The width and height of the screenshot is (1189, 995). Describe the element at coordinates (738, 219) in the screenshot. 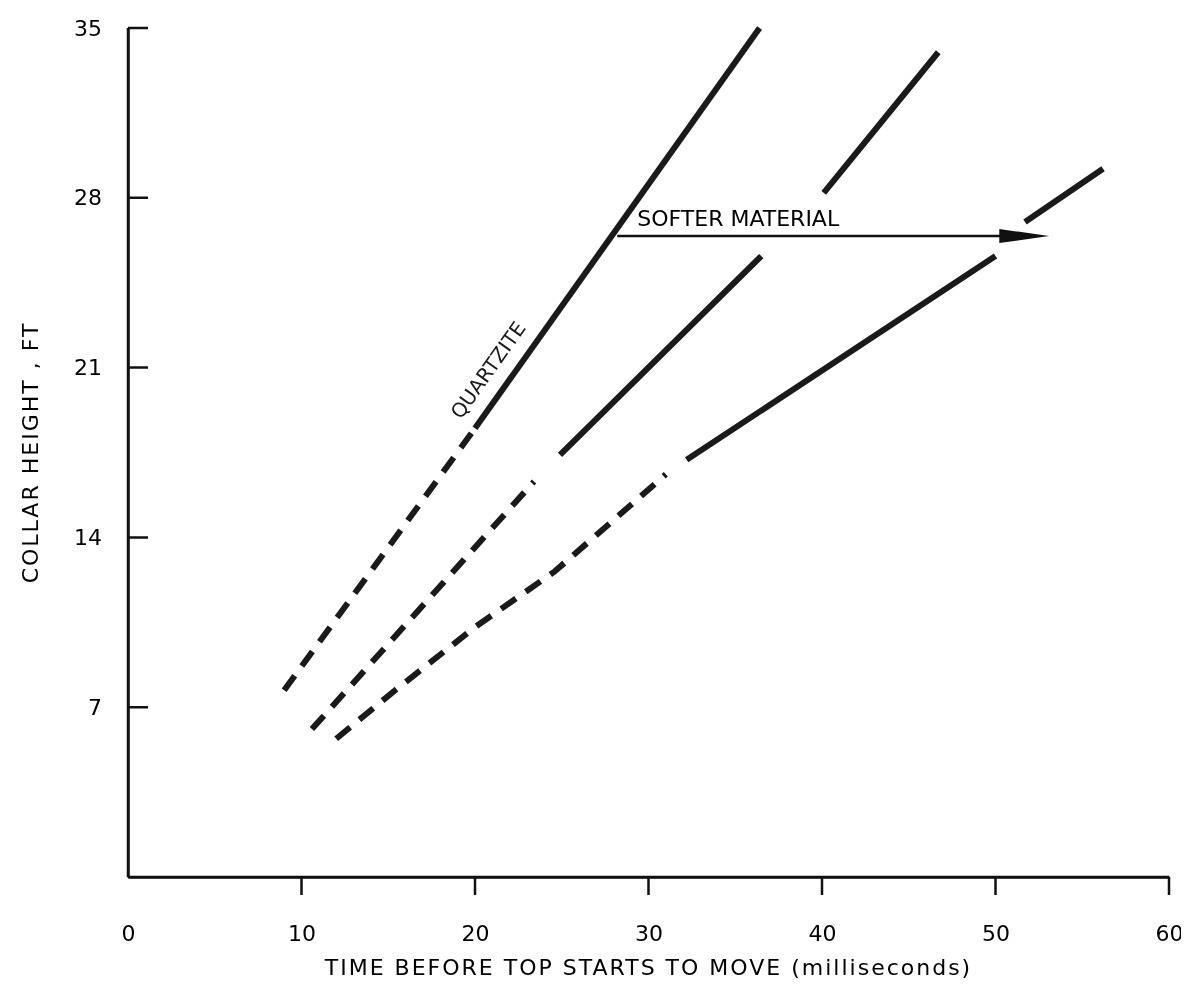

I see `annotation: SOFTER MATERIAL` at that location.